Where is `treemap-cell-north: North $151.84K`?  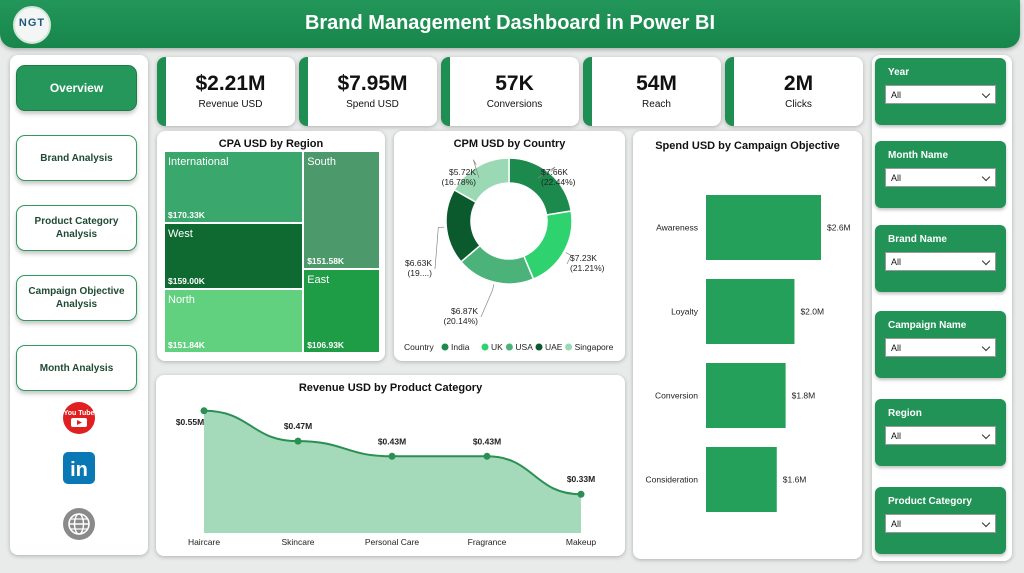
treemap-cell-north: North $151.84K is located at coordinates (234, 321).